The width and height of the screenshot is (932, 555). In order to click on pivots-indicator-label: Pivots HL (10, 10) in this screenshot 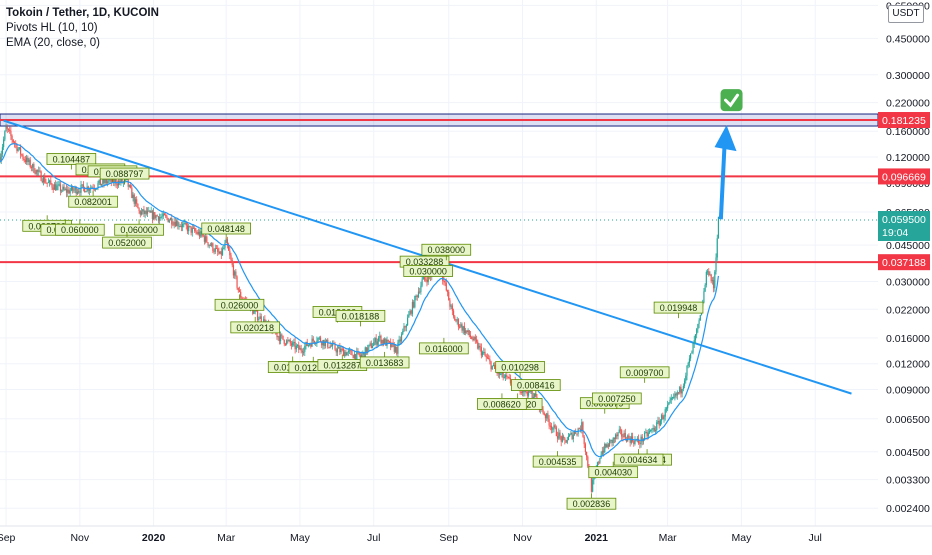, I will do `click(52, 28)`.